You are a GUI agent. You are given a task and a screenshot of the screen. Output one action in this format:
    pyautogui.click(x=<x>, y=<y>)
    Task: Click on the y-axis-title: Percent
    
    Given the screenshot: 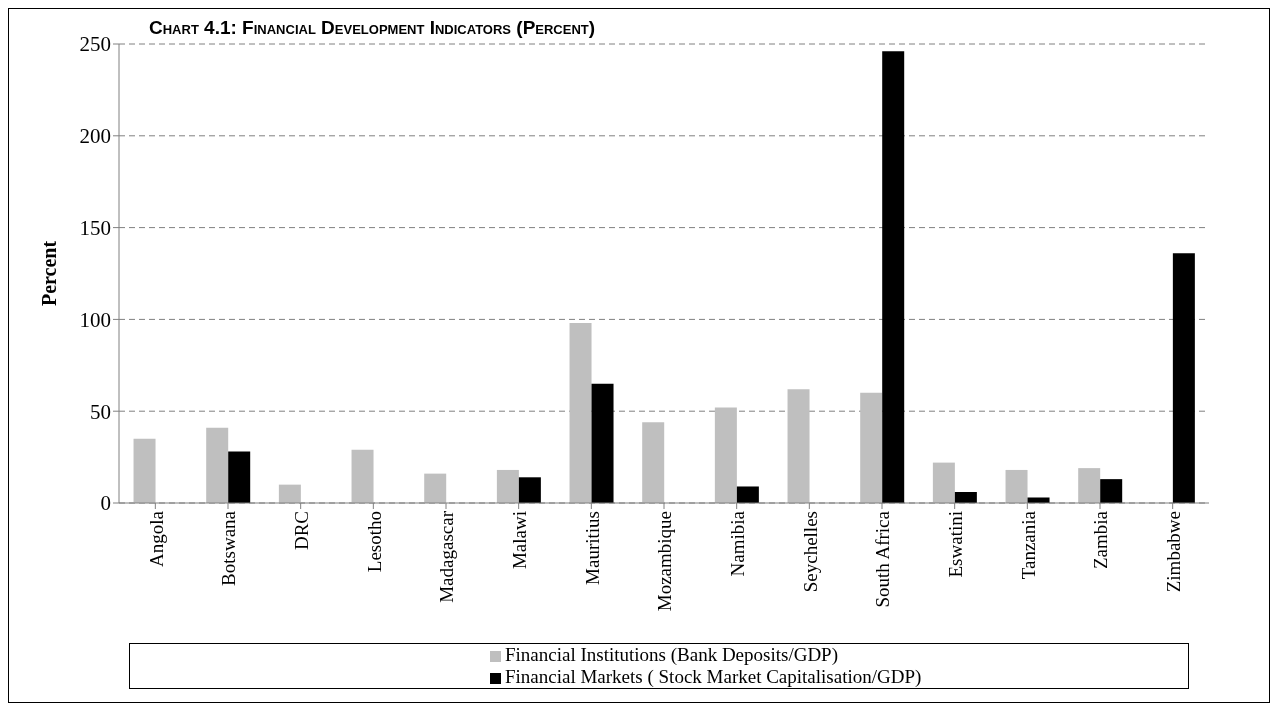 What is the action you would take?
    pyautogui.click(x=49, y=273)
    